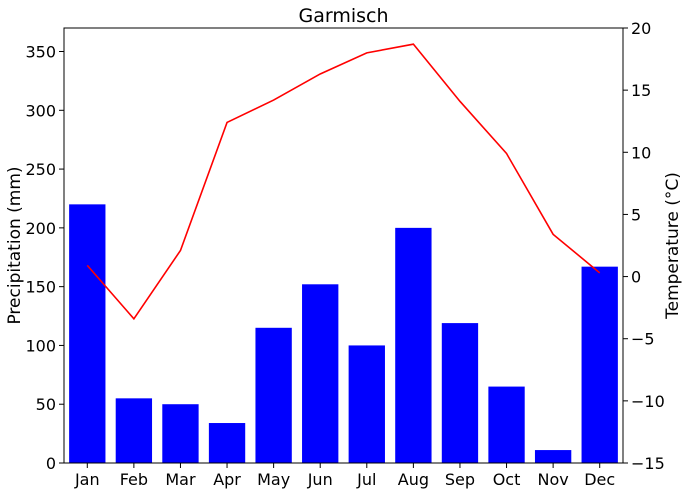  What do you see at coordinates (673, 246) in the screenshot?
I see `right-axis-label: Temperature (°C)` at bounding box center [673, 246].